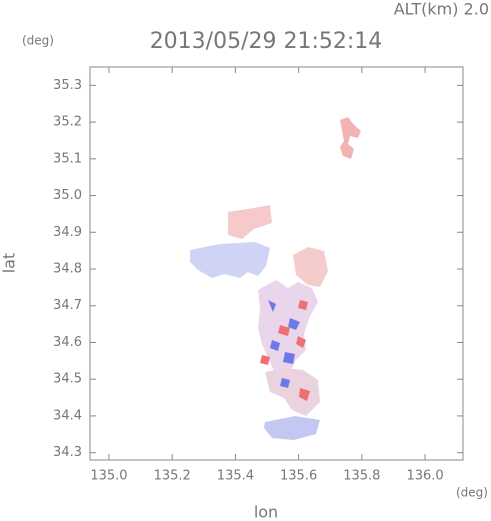  What do you see at coordinates (441, 9) in the screenshot?
I see `annotation: ALT(km) 2.0` at bounding box center [441, 9].